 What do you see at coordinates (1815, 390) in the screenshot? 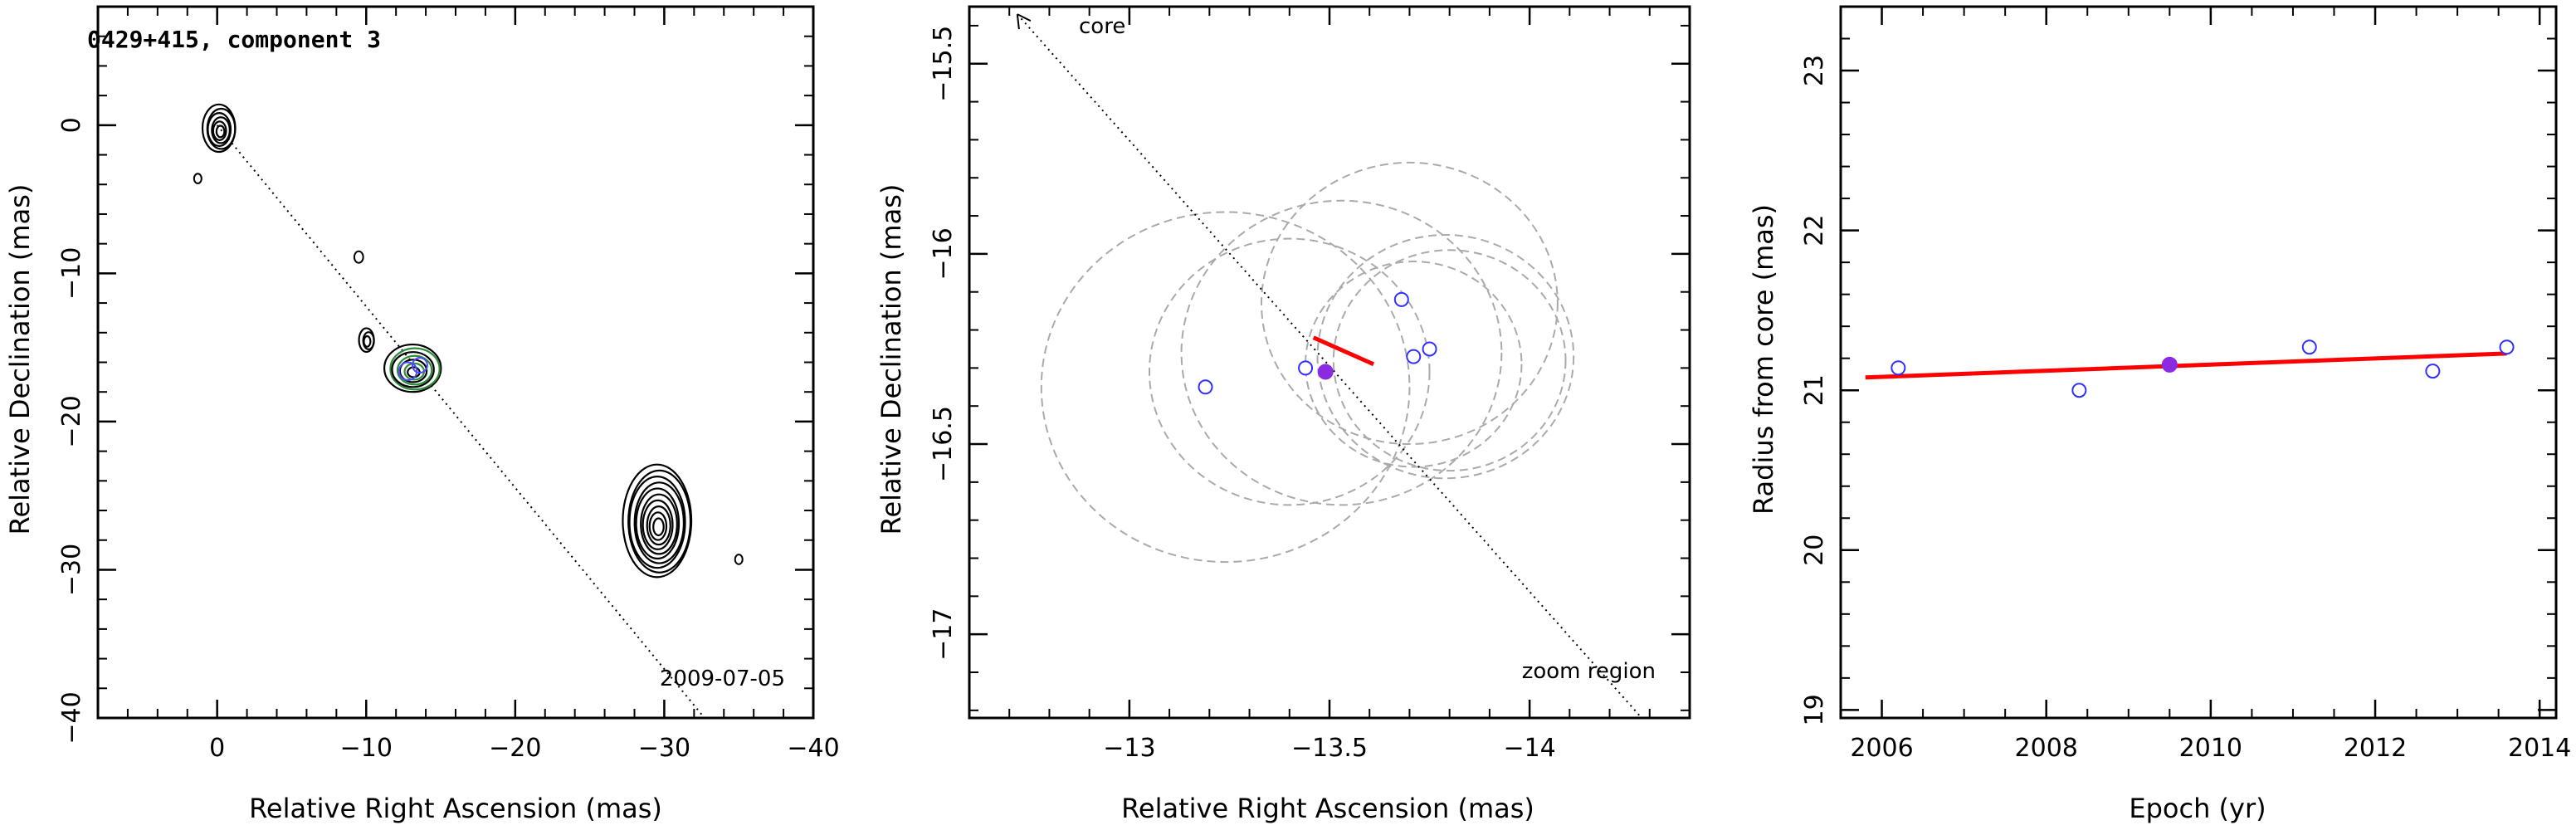
I see `y-tick-label: 21` at bounding box center [1815, 390].